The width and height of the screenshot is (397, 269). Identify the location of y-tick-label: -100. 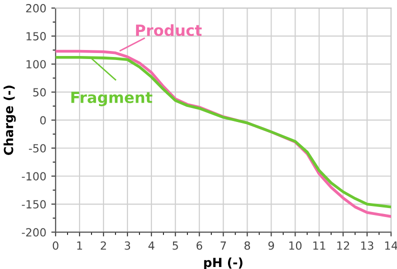
(34, 176).